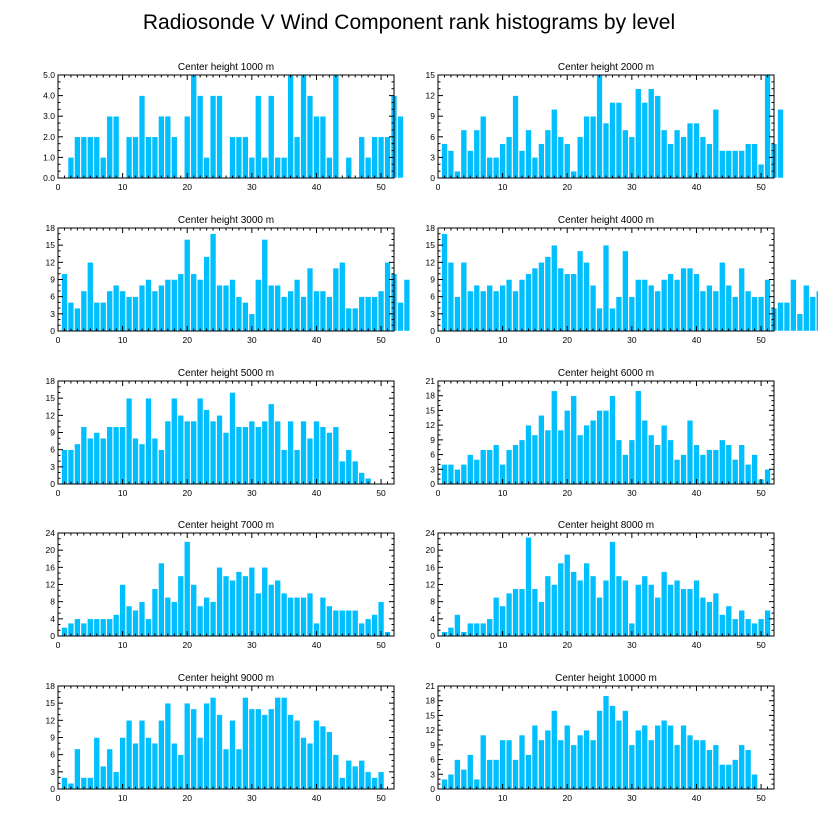 This screenshot has height=824, width=818. Describe the element at coordinates (52, 602) in the screenshot. I see `y-tick-label: 8` at that location.